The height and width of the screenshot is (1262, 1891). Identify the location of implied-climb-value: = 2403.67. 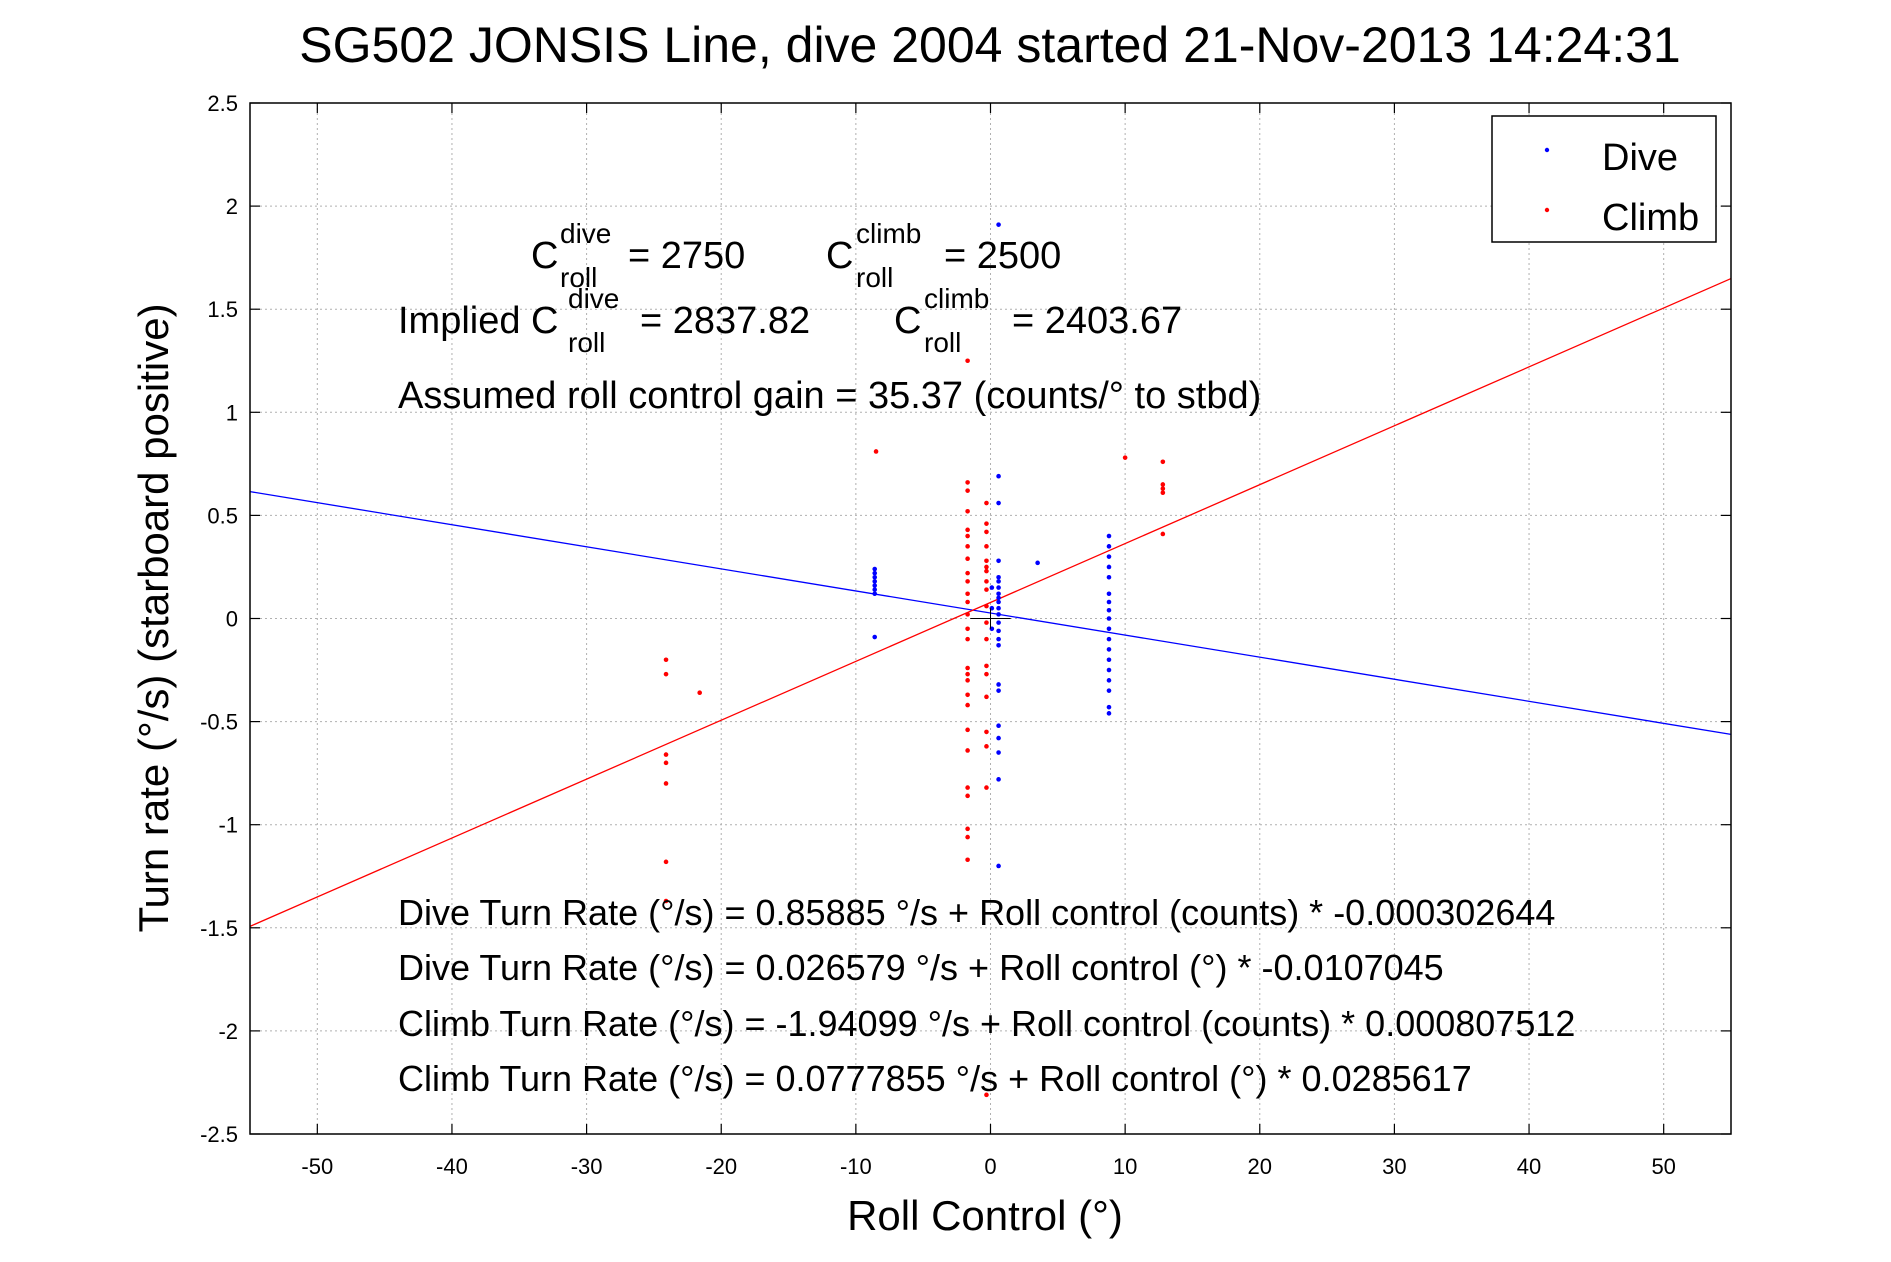
(1097, 321).